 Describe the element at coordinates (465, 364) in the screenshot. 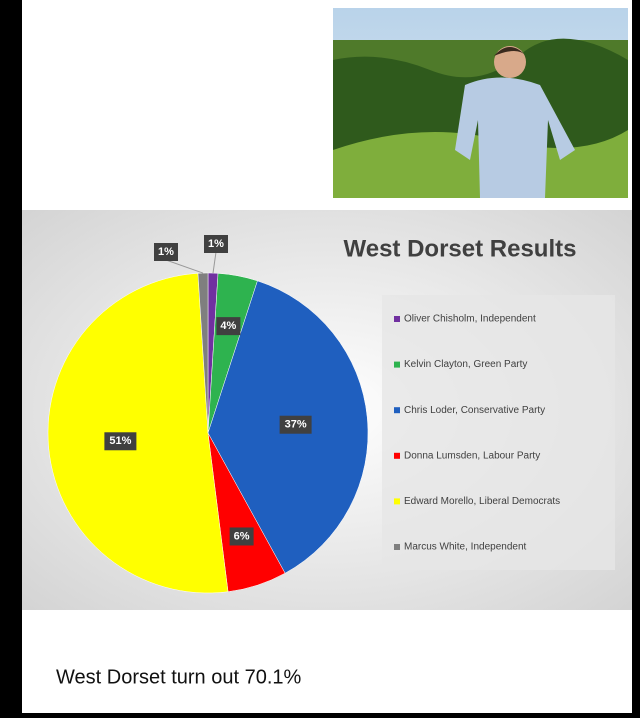

I see `legend-label: Kelvin Clayton, Green Party` at that location.